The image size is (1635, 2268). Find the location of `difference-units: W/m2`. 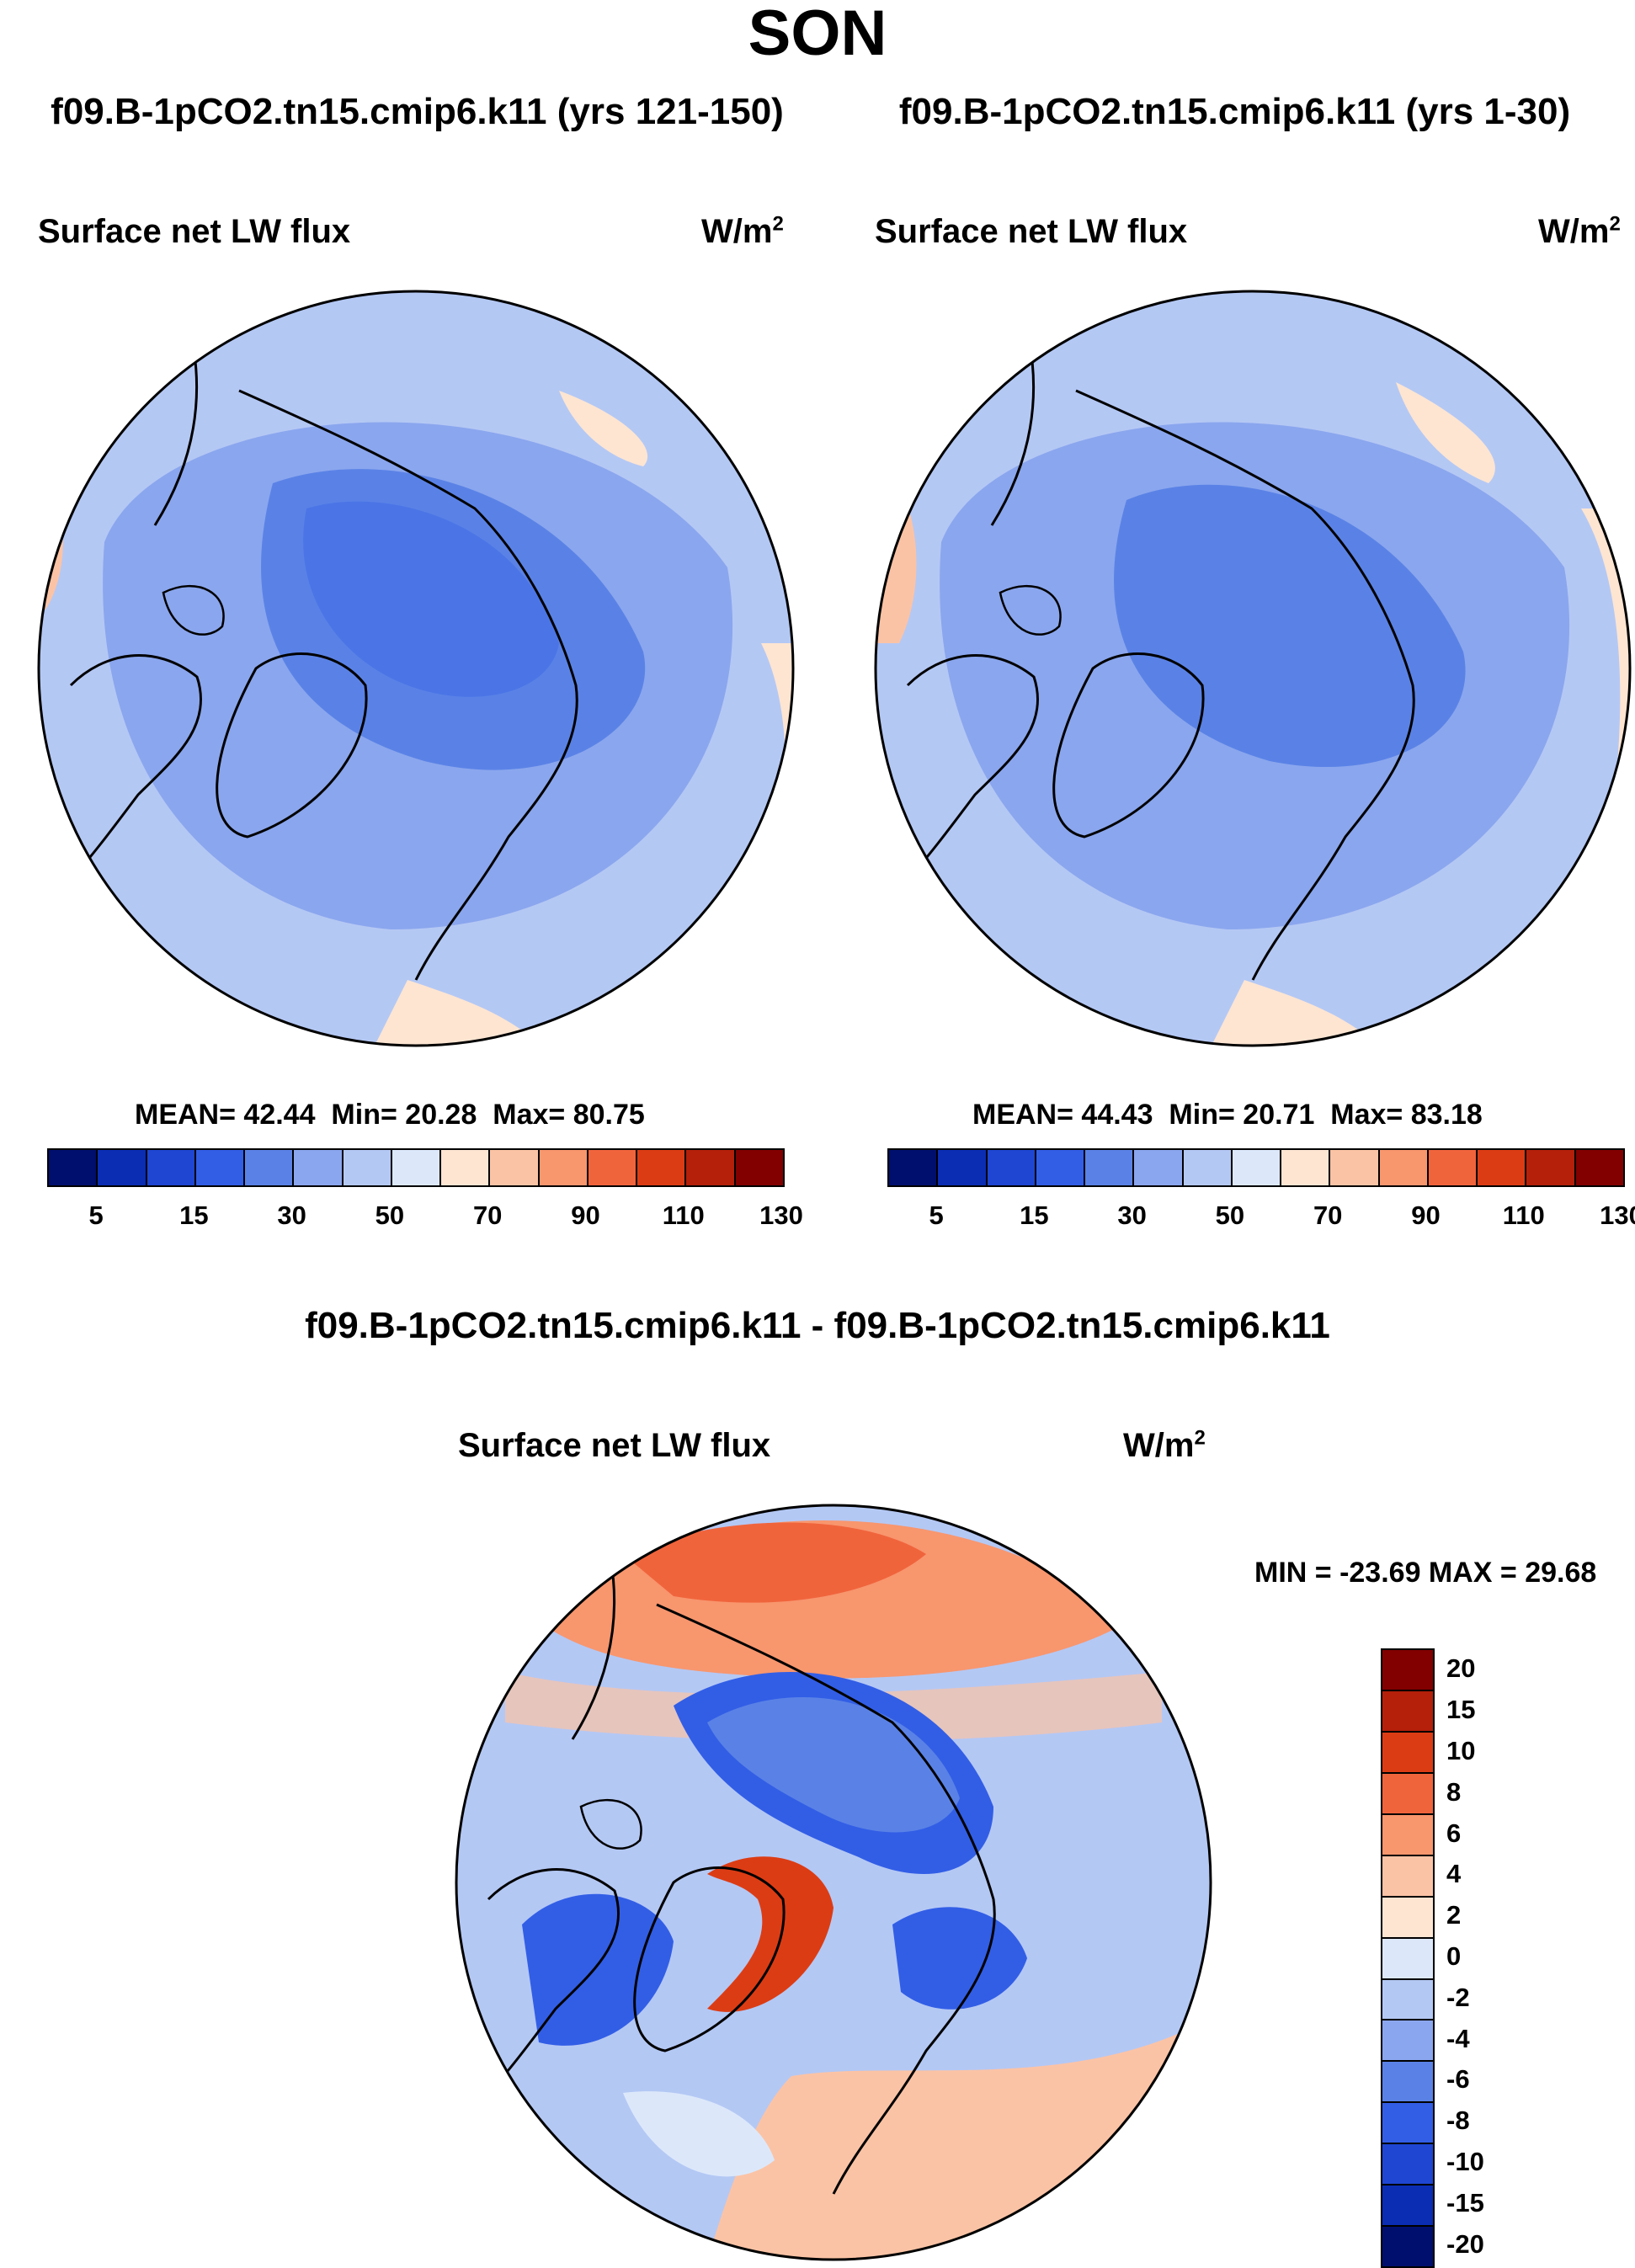

difference-units: W/m2 is located at coordinates (1164, 1445).